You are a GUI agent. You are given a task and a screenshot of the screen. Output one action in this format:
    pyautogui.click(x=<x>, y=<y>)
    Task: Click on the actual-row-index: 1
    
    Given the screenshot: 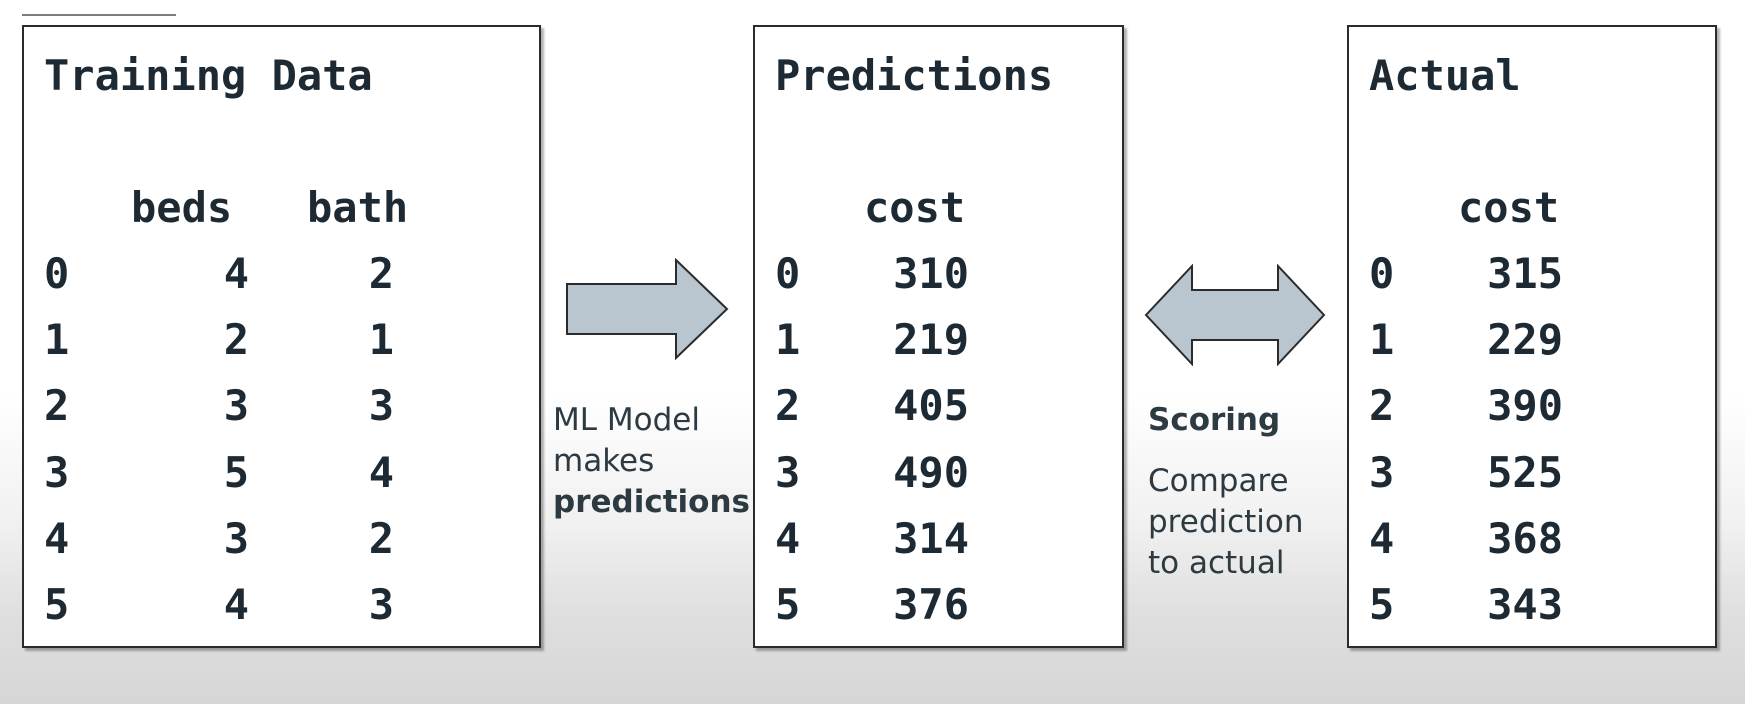 What is the action you would take?
    pyautogui.click(x=1382, y=339)
    